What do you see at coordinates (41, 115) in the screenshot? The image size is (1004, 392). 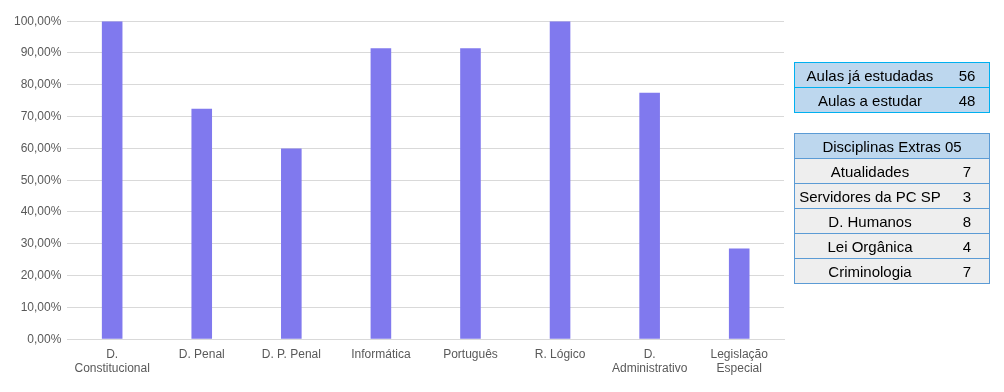 I see `y-tick-label: 70,00%` at bounding box center [41, 115].